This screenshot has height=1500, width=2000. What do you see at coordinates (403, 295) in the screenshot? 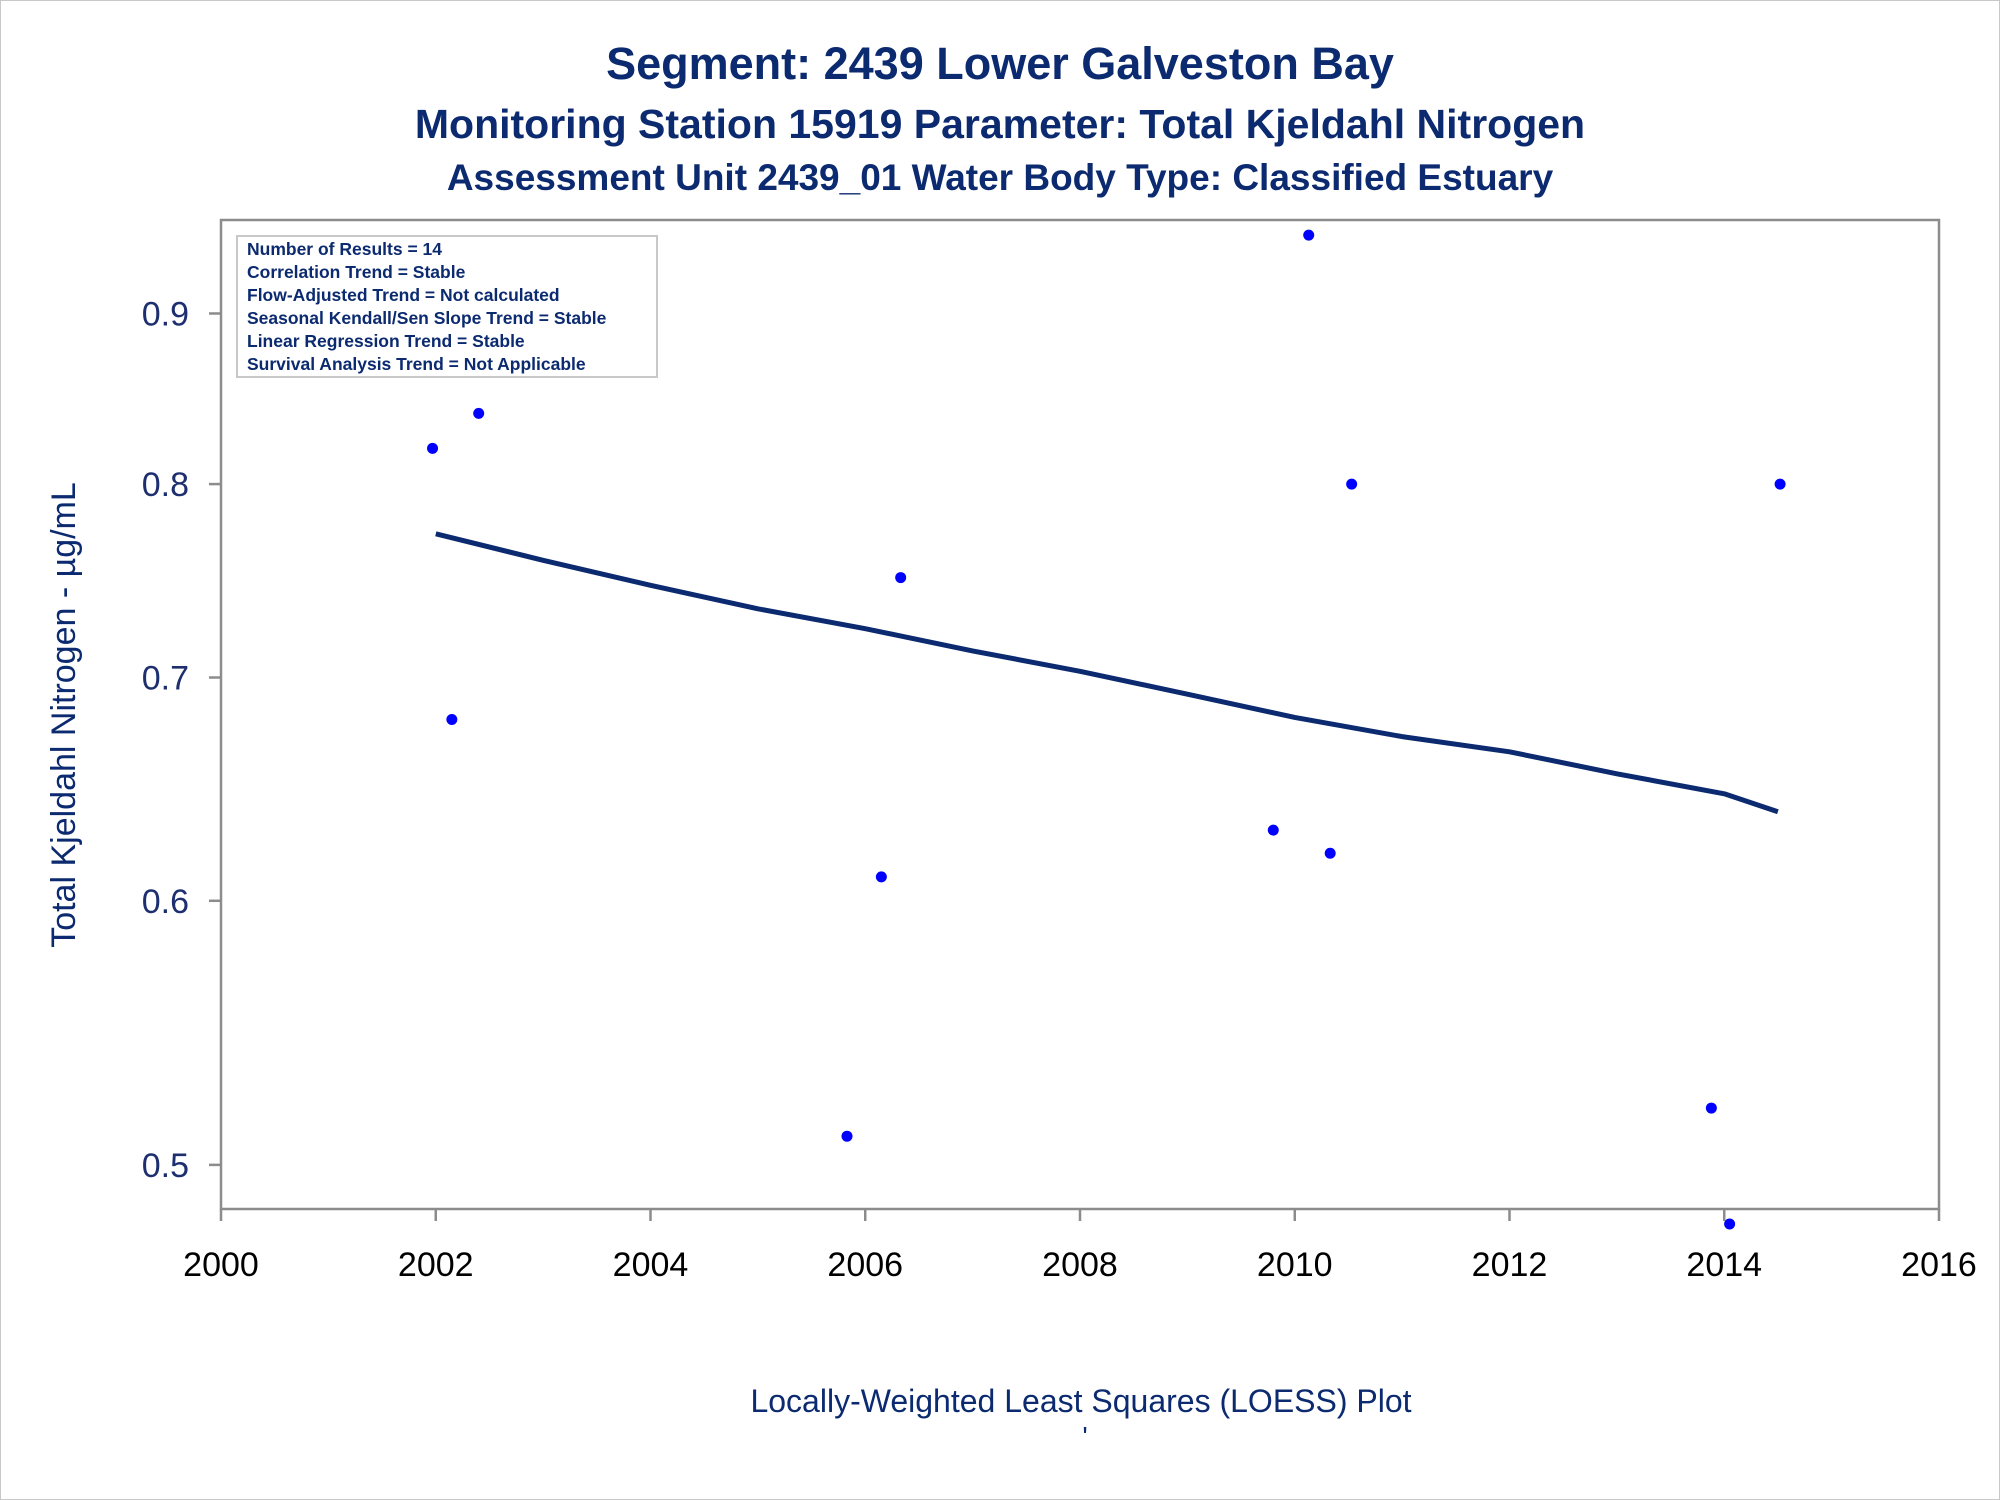
I see `trend-summary-line: Flow-Adjusted Trend = Not calculated` at bounding box center [403, 295].